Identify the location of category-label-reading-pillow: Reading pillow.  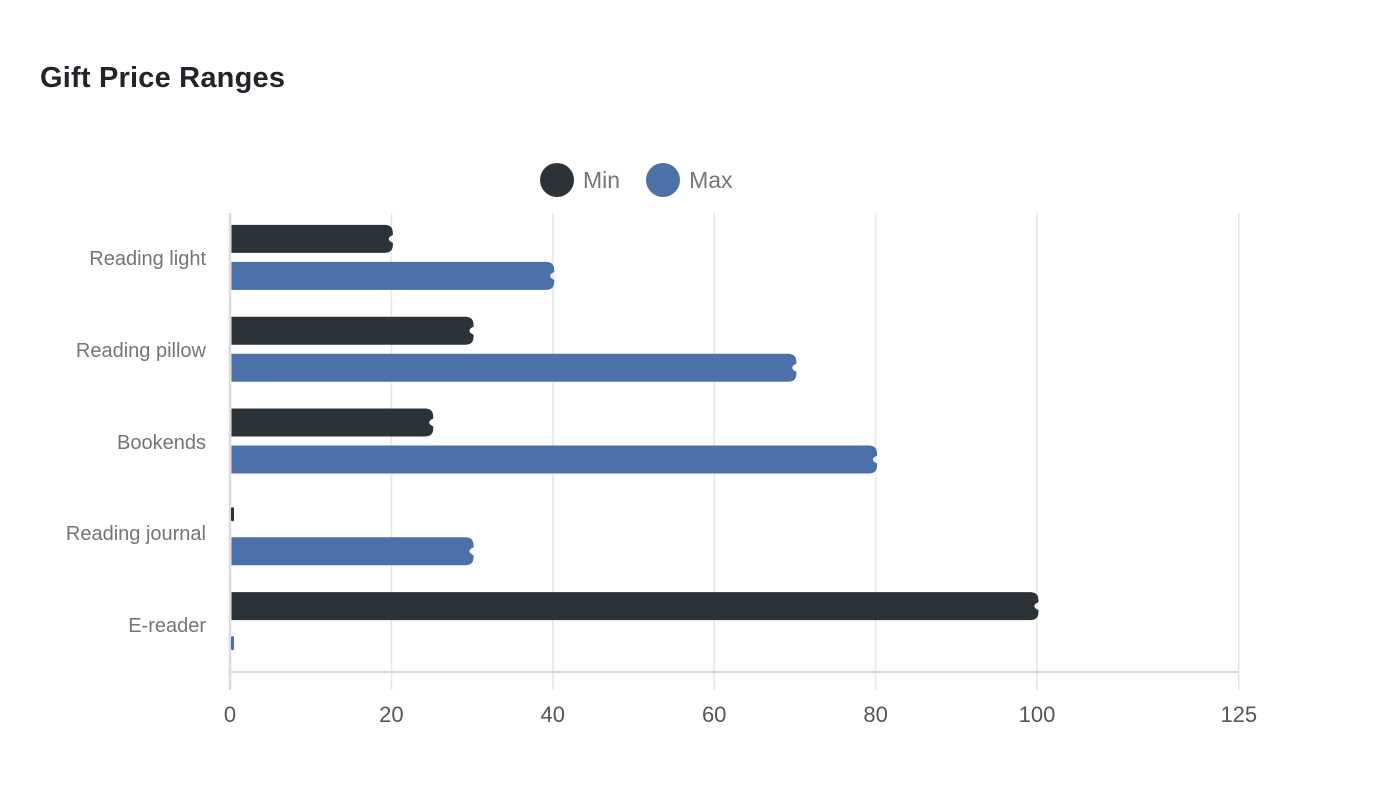
(140, 351).